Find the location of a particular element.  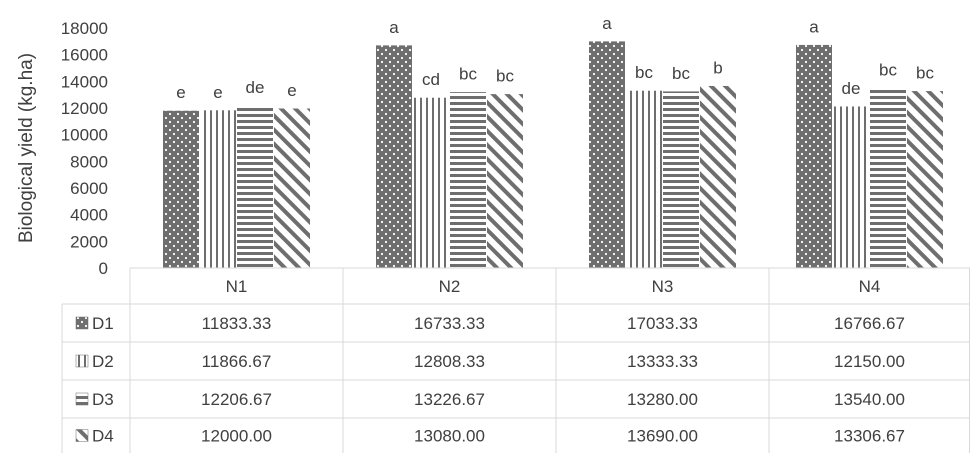

table-cell: 13280.00 is located at coordinates (662, 399).